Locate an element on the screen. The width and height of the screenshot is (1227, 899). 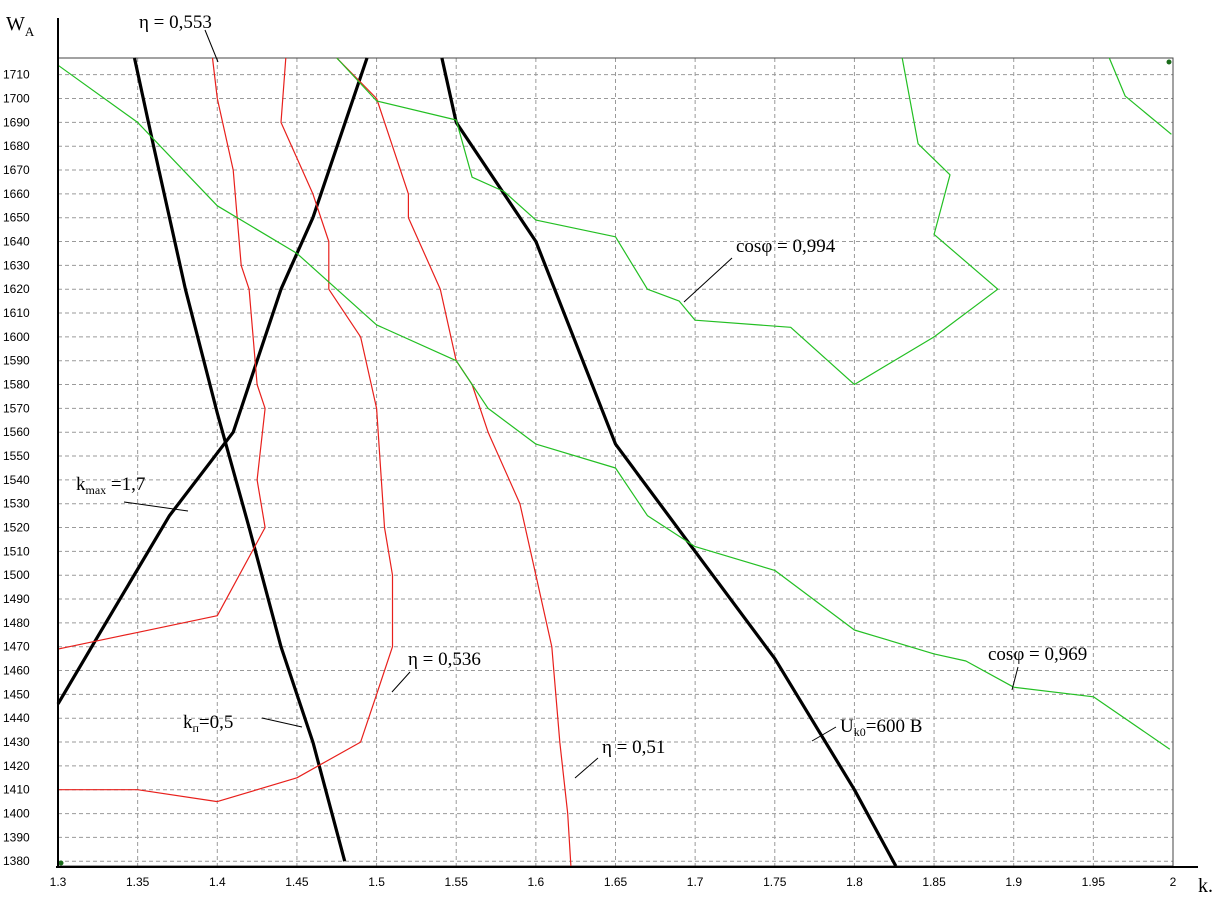
y-tick-label: 1390 is located at coordinates (16, 837).